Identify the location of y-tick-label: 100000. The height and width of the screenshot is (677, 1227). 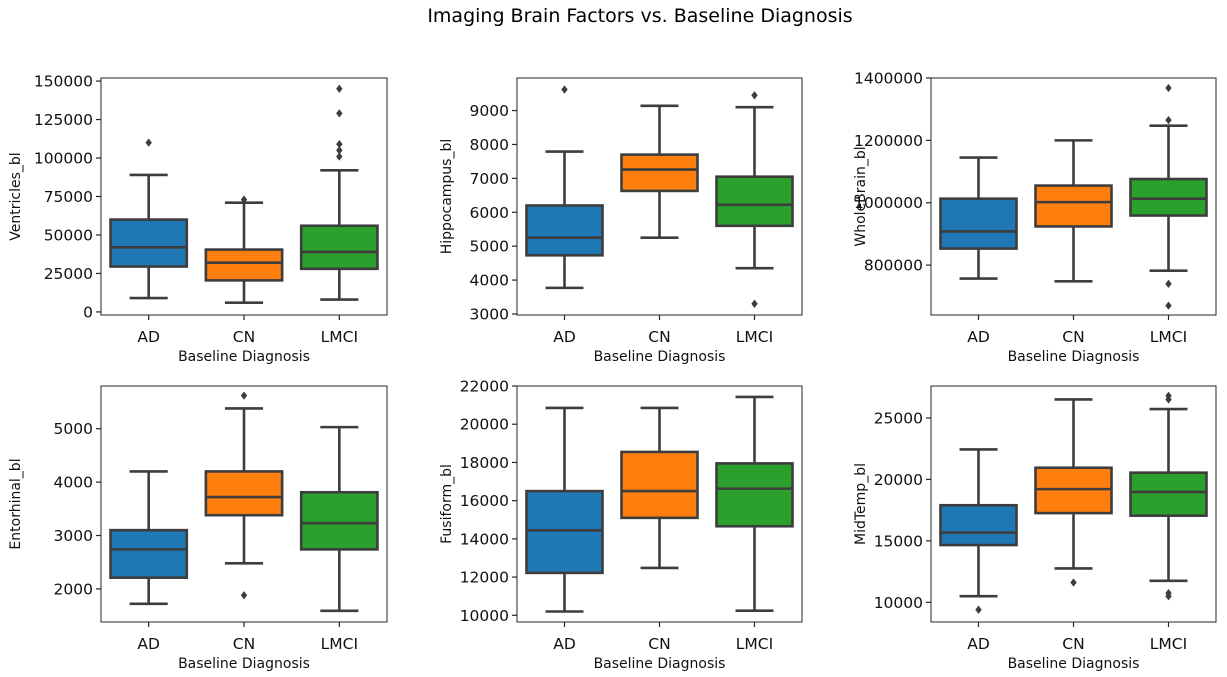
(63, 159).